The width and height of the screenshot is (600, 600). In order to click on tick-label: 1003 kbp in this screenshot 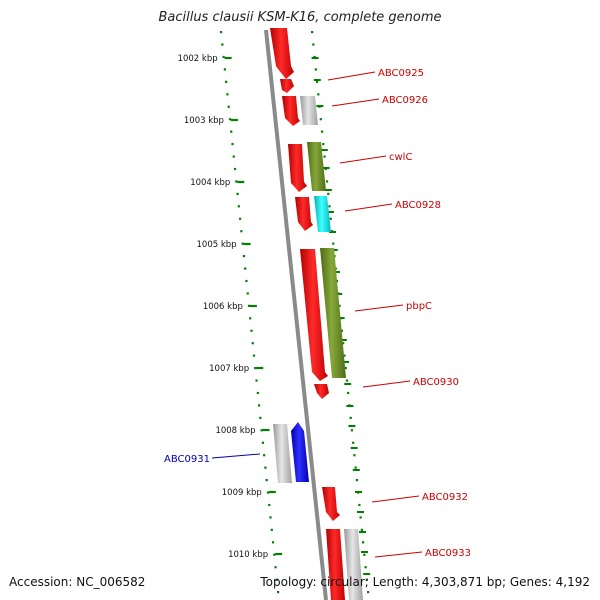, I will do `click(204, 121)`.